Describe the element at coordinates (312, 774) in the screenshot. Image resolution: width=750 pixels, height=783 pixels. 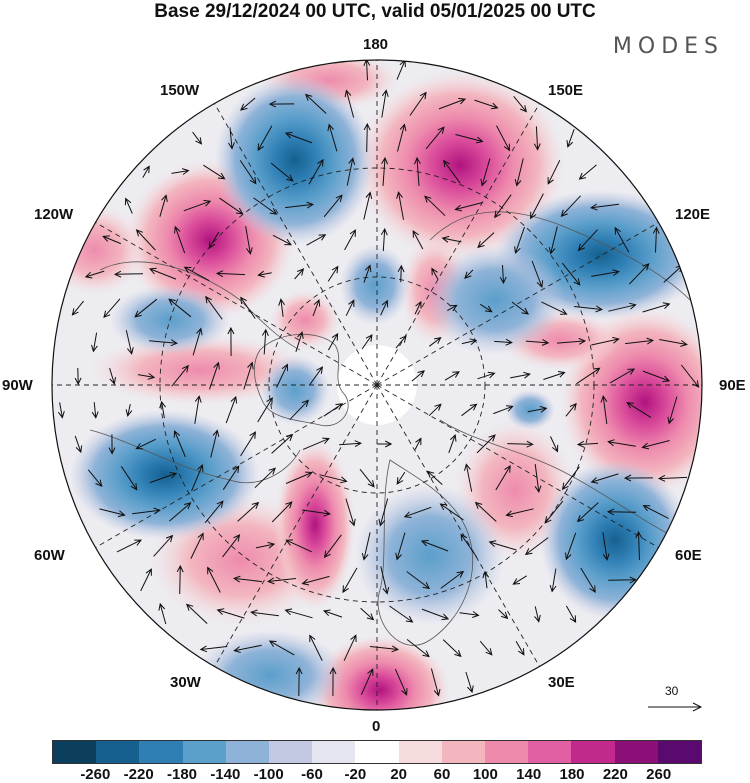
I see `colorbar-tick: -60` at that location.